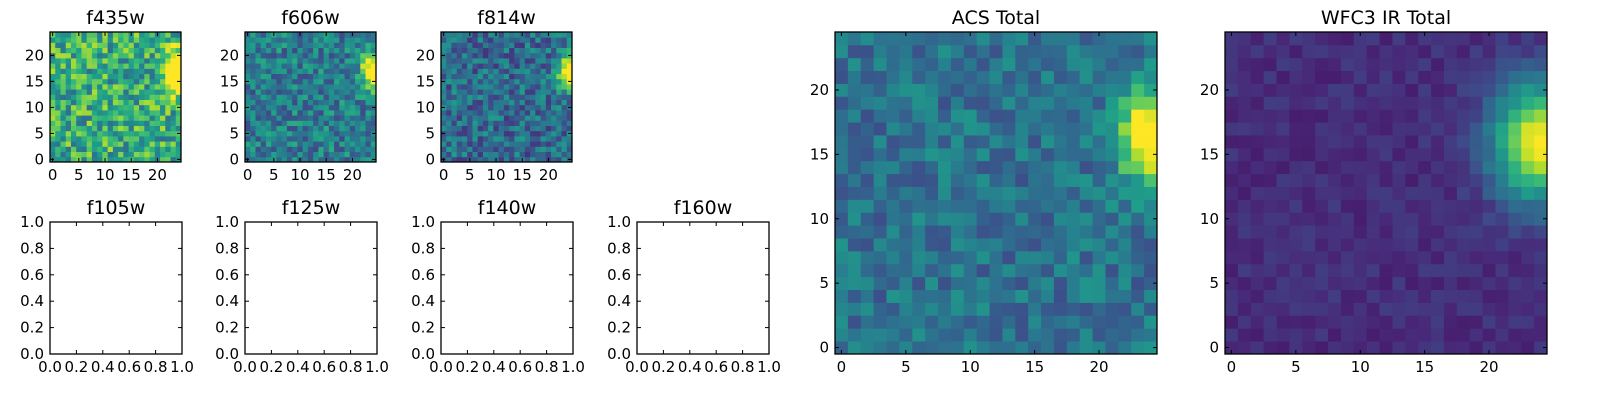 This screenshot has width=1600, height=400. What do you see at coordinates (1209, 90) in the screenshot?
I see `y-tick-label: 20` at bounding box center [1209, 90].